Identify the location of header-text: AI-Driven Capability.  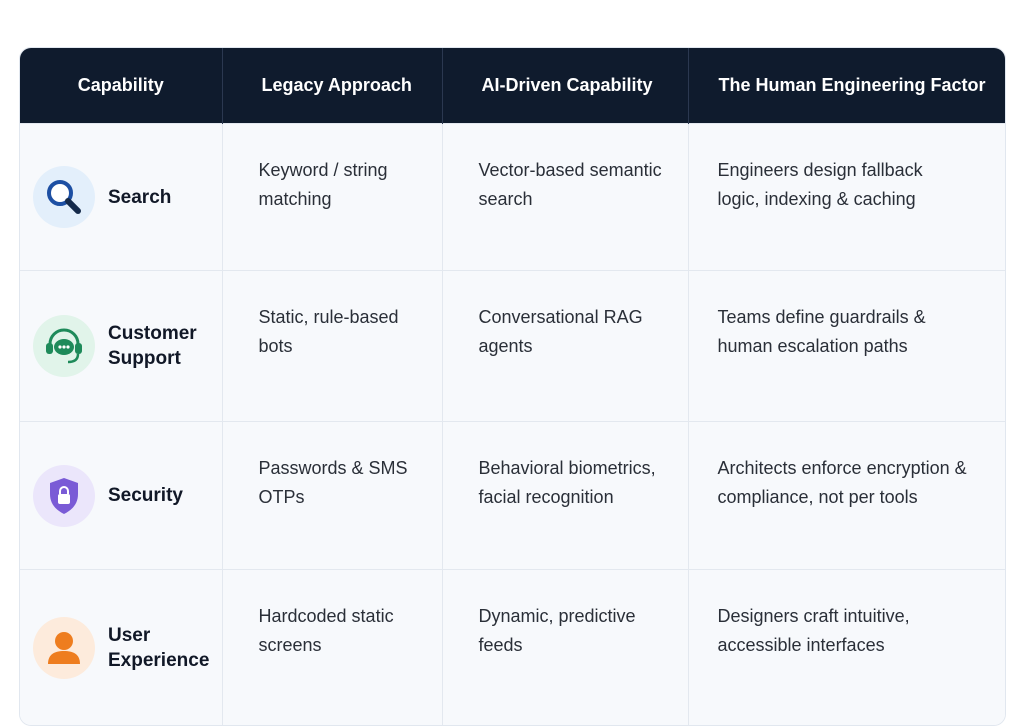
(567, 85).